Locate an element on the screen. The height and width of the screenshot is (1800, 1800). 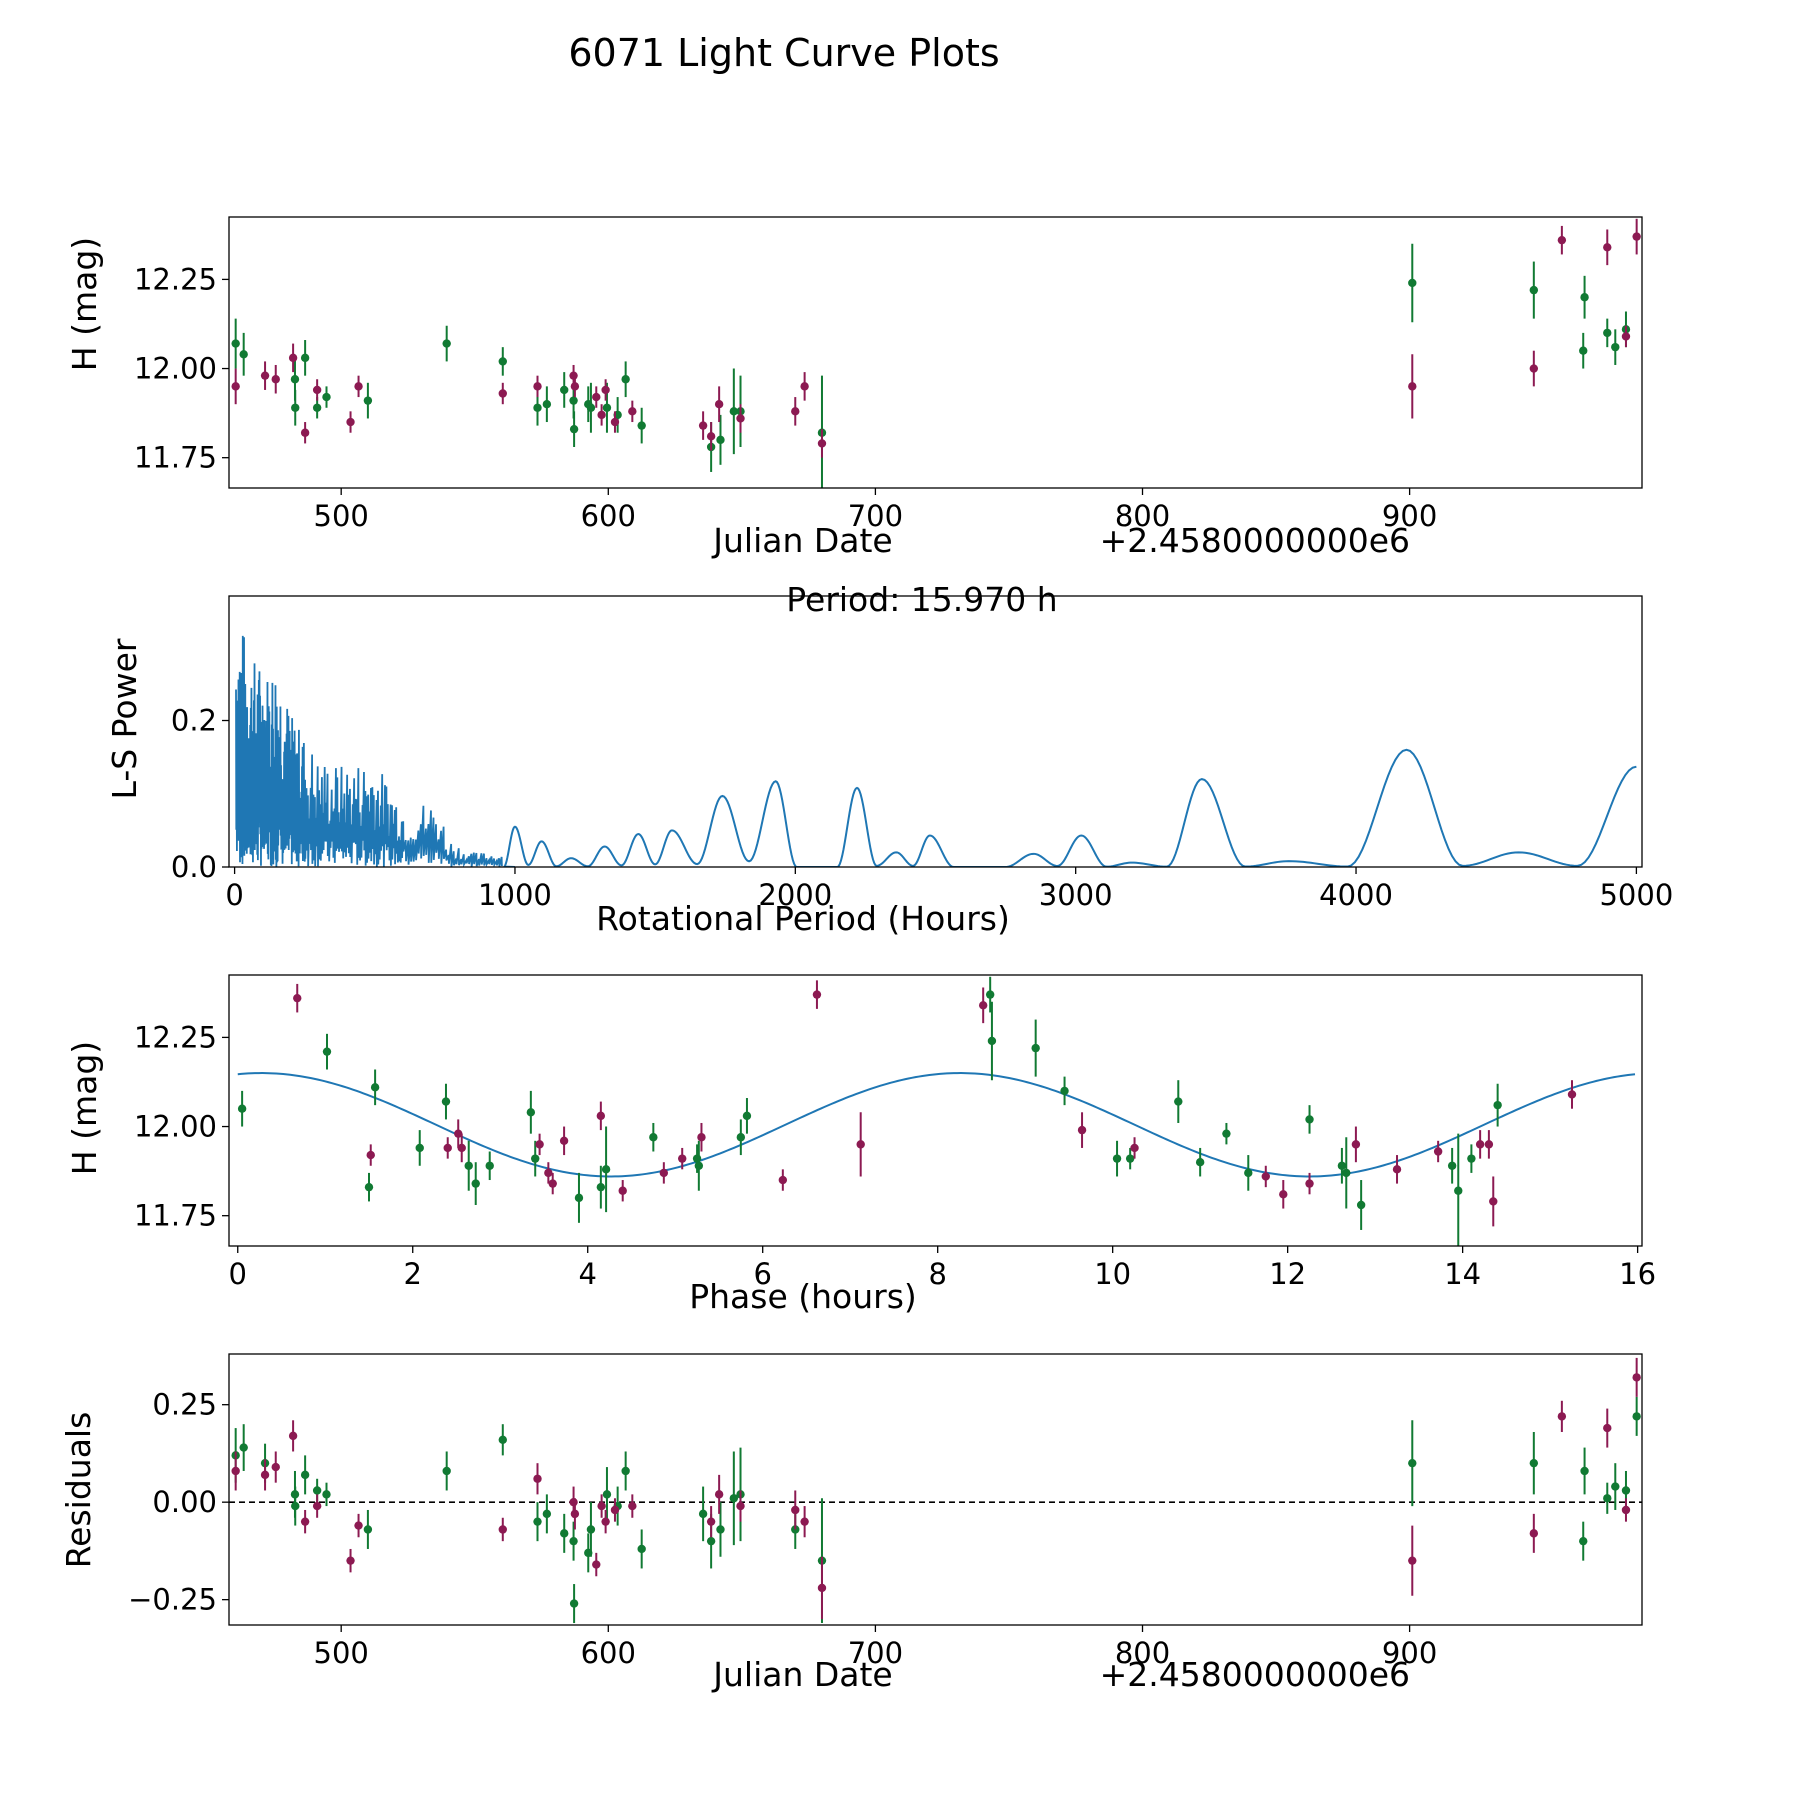
phased-curve-xtick-label: 8 is located at coordinates (937, 1274).